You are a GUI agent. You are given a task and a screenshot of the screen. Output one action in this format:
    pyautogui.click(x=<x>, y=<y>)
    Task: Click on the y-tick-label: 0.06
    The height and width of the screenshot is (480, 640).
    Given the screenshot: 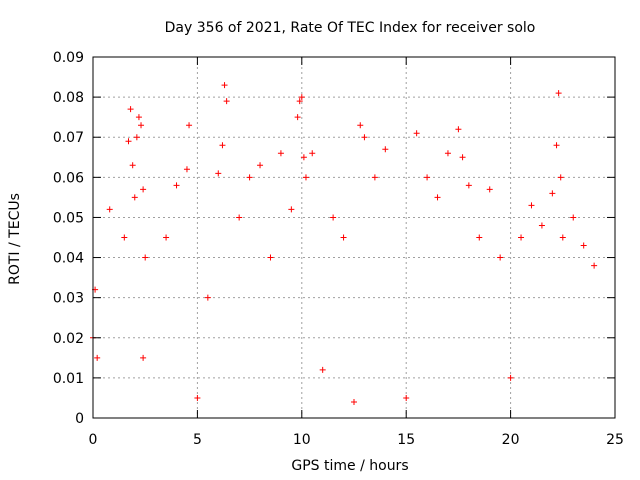 What is the action you would take?
    pyautogui.click(x=68, y=178)
    